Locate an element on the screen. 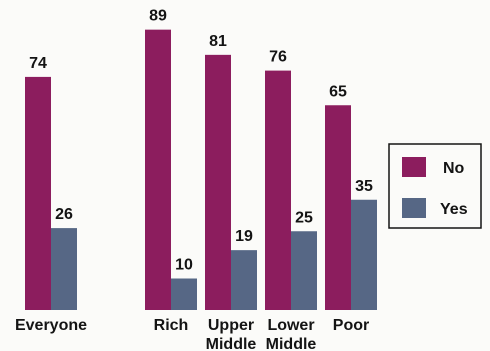 The width and height of the screenshot is (490, 351). category-label-everyone: Everyone is located at coordinates (51, 325).